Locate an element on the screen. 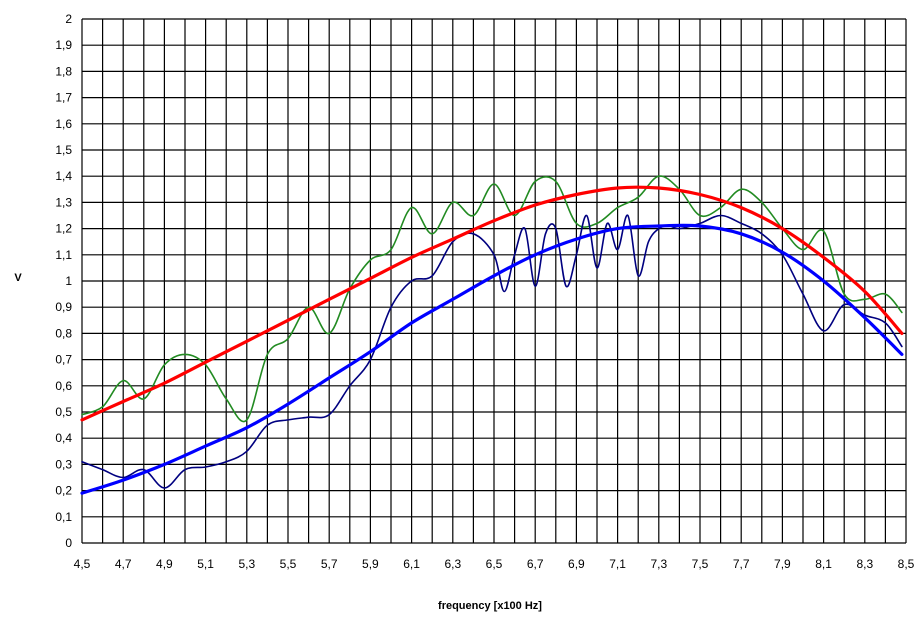 The image size is (918, 617). x-tick-label: 6,9 is located at coordinates (576, 564).